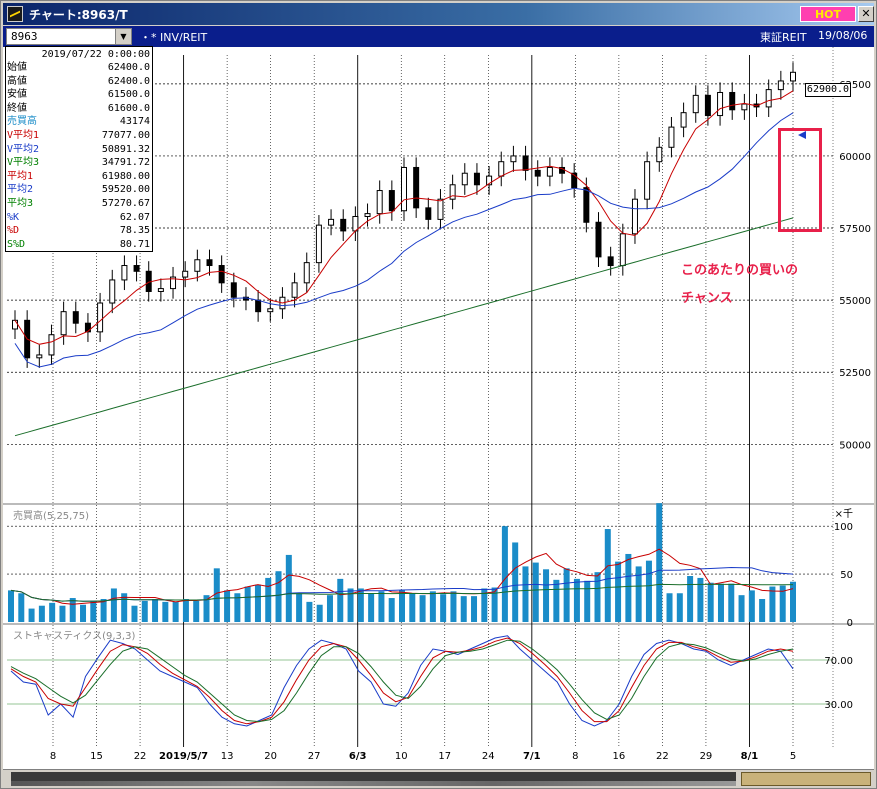 Image resolution: width=877 pixels, height=789 pixels. Describe the element at coordinates (128, 81) in the screenshot. I see `info-value: 62400.0` at that location.